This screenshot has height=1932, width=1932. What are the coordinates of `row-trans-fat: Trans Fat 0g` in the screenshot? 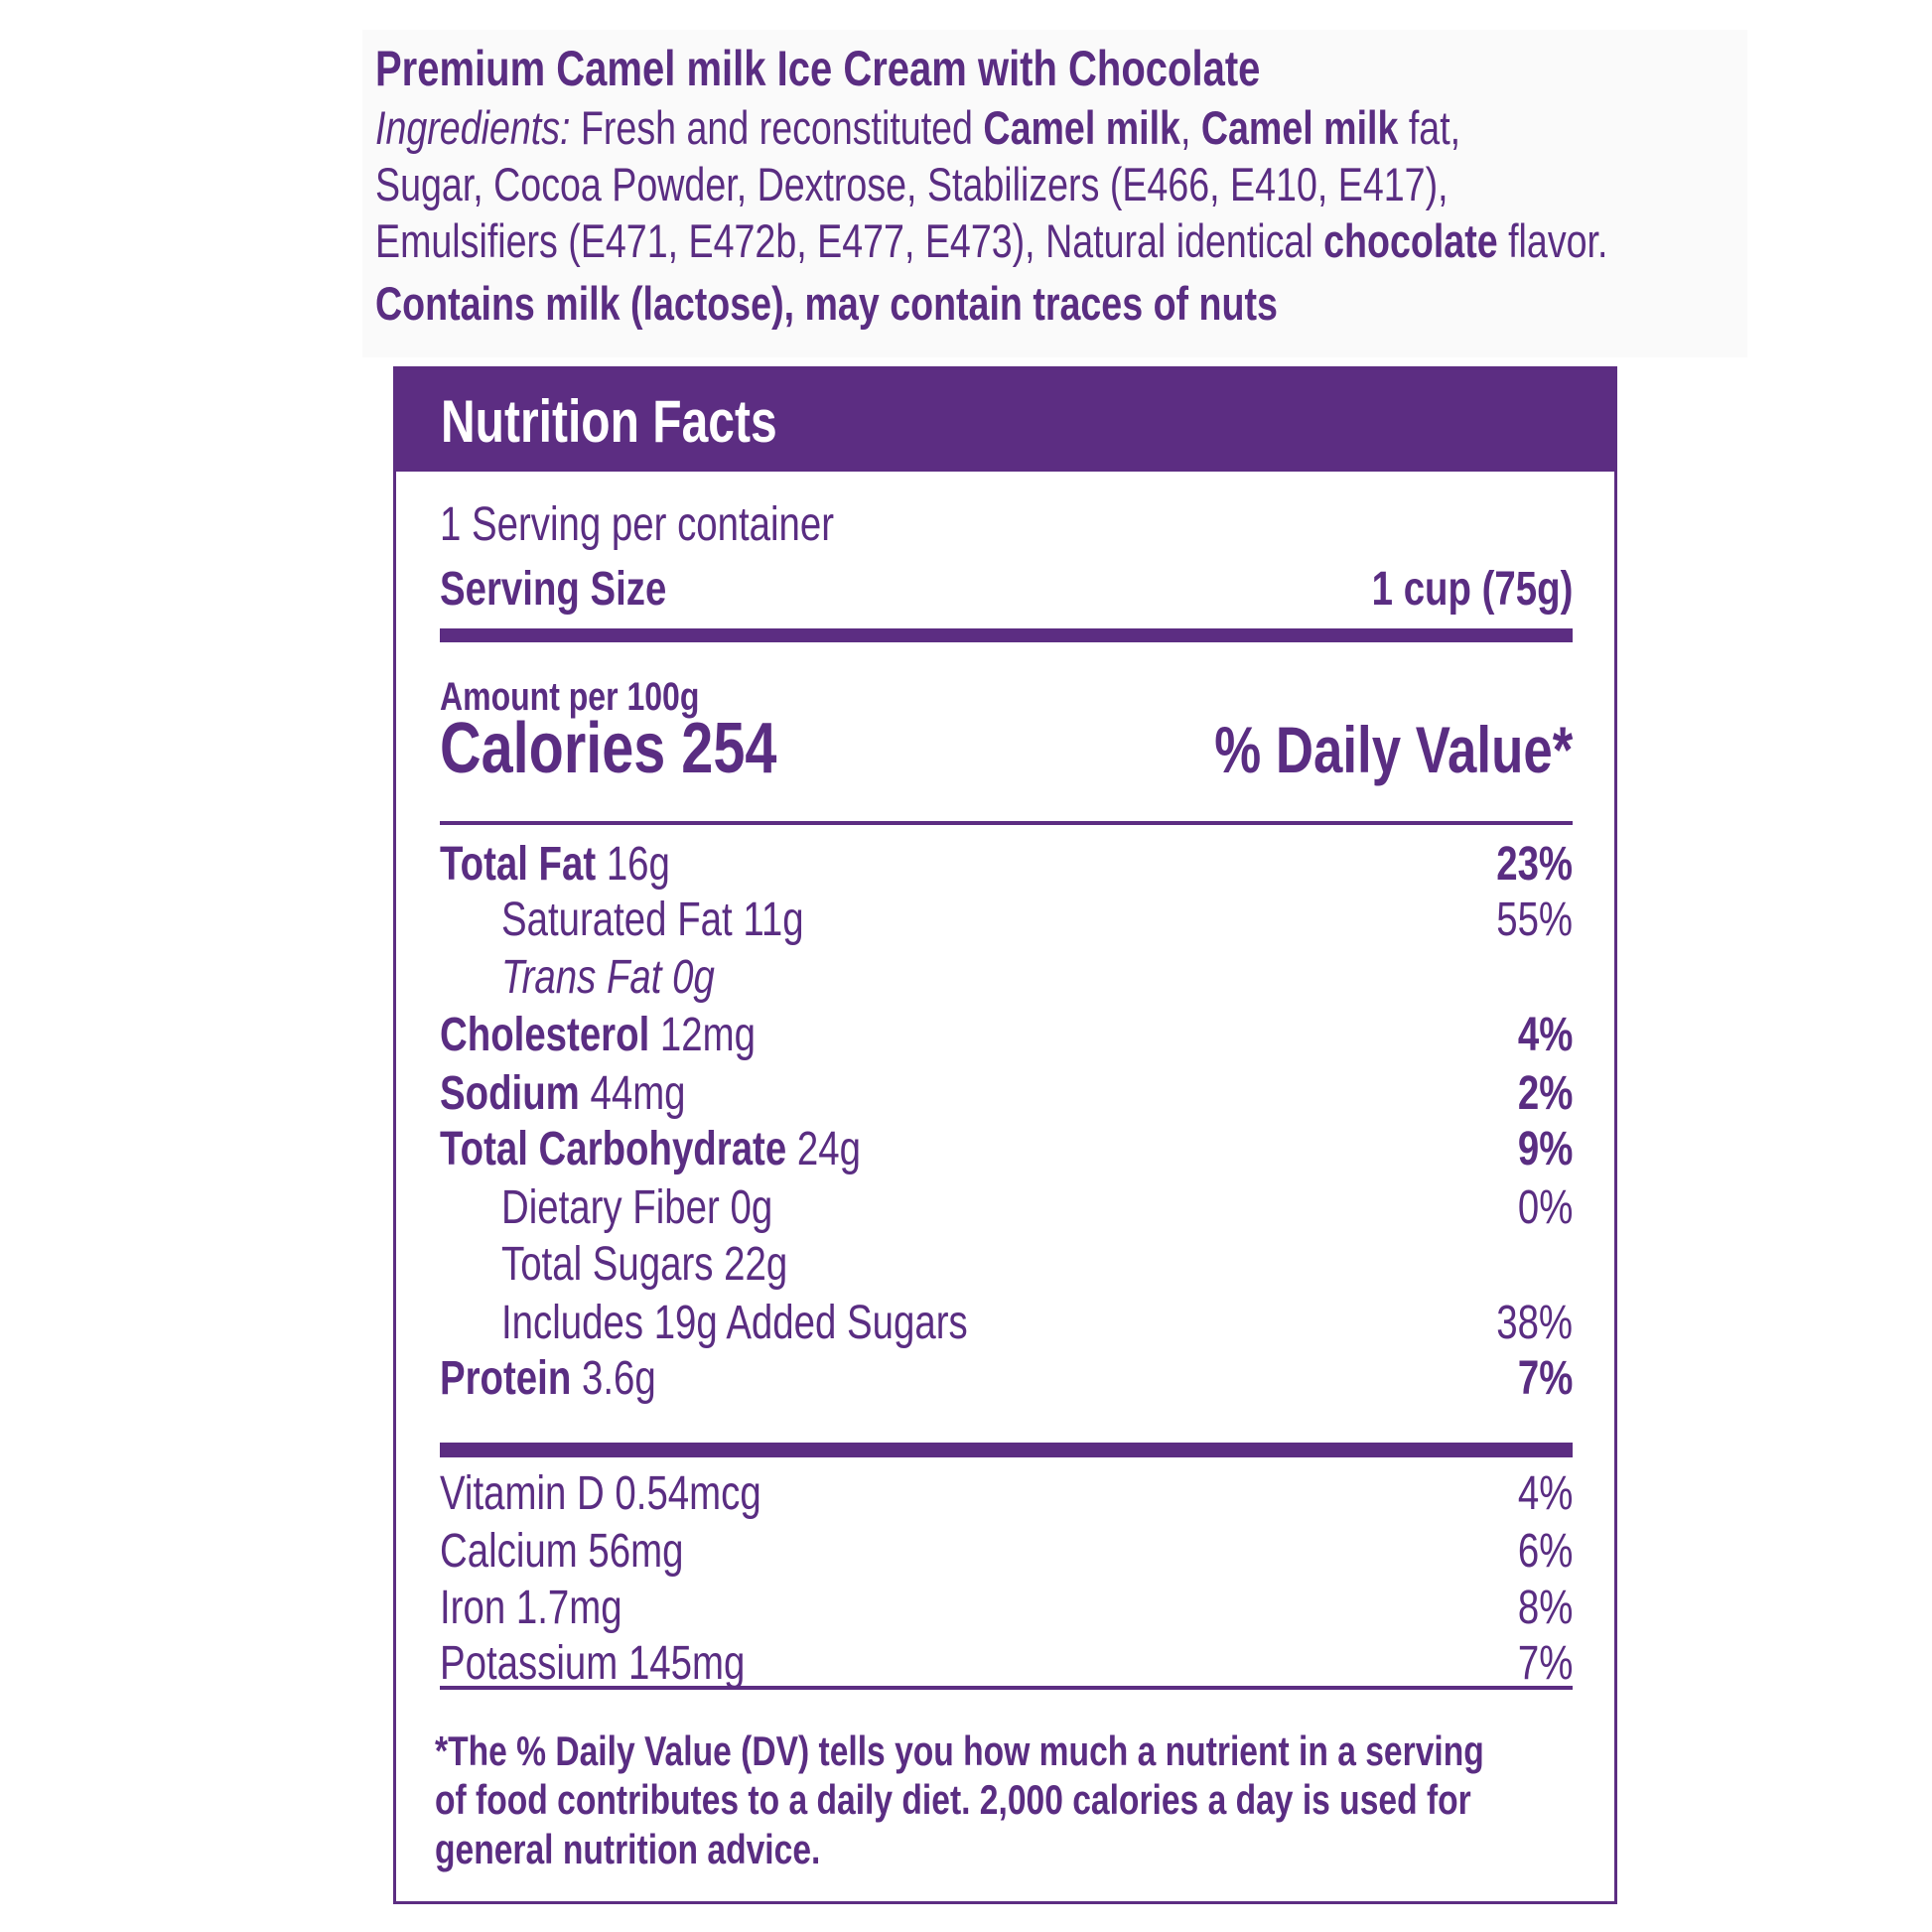 It's located at (608, 978).